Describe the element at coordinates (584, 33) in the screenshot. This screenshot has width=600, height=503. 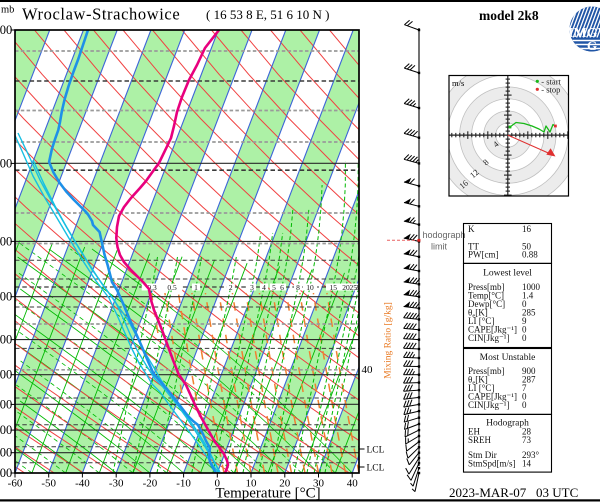
I see `svg-text: IMGW` at that location.